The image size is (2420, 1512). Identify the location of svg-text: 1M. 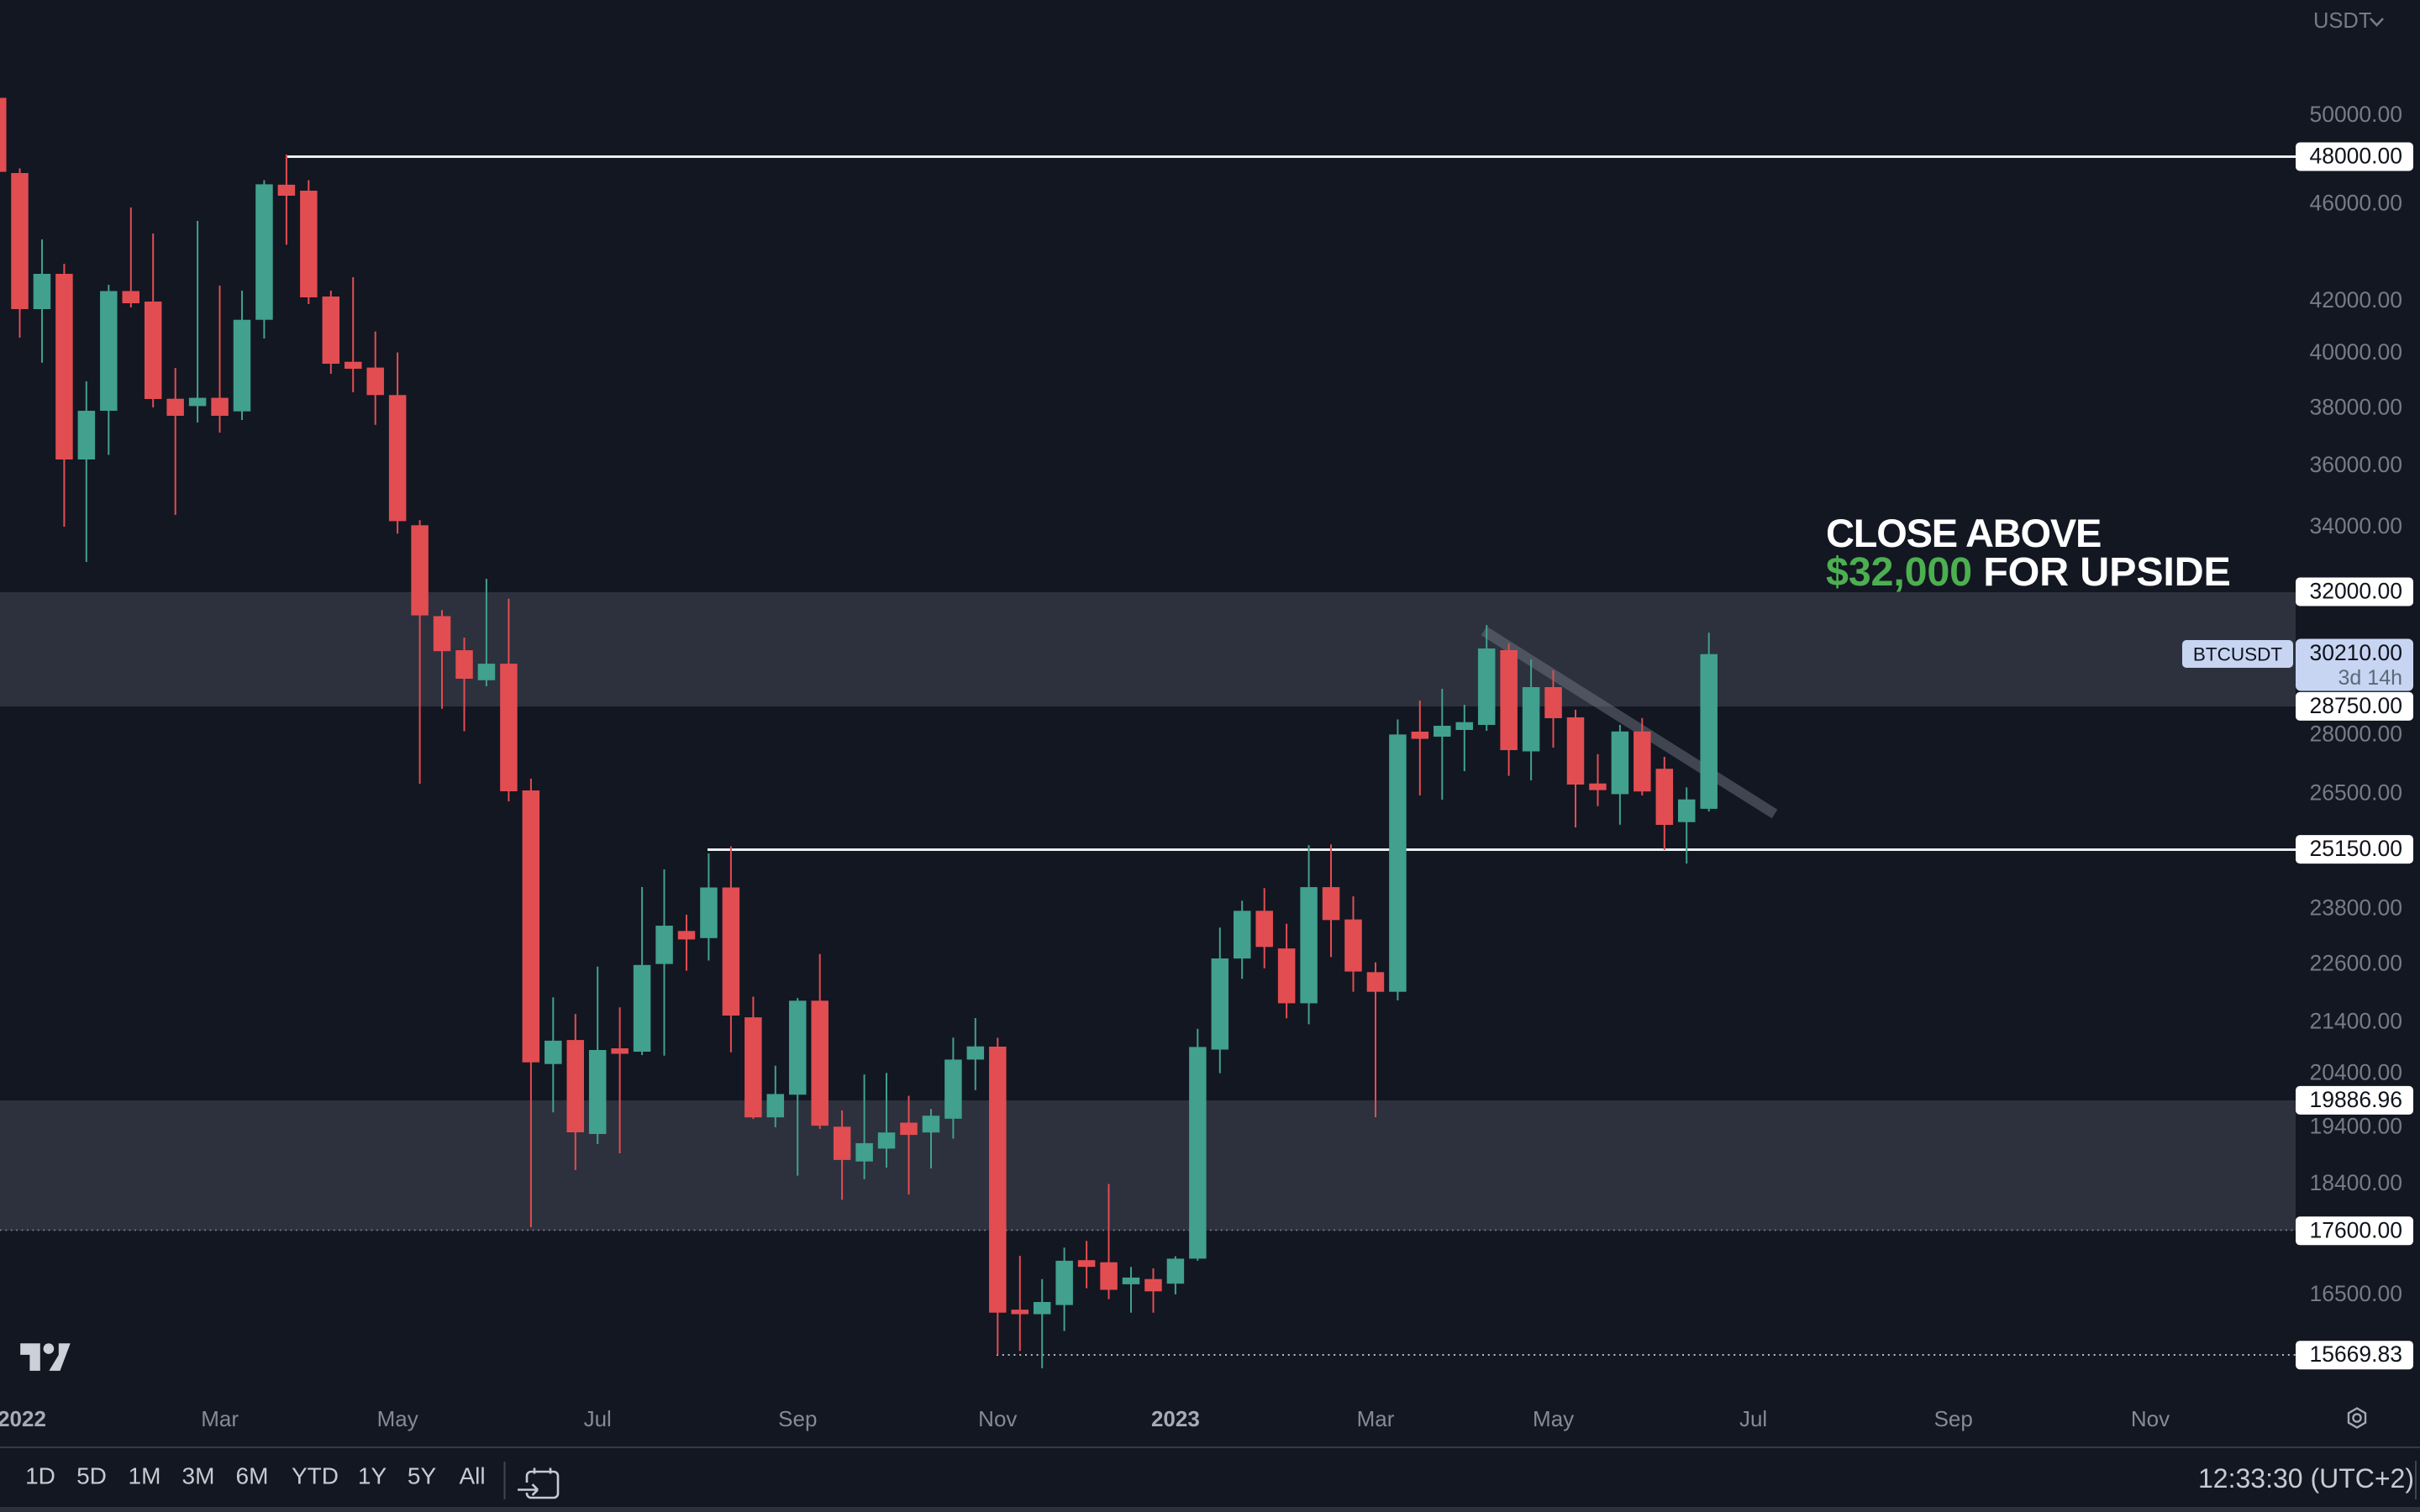
(145, 1476).